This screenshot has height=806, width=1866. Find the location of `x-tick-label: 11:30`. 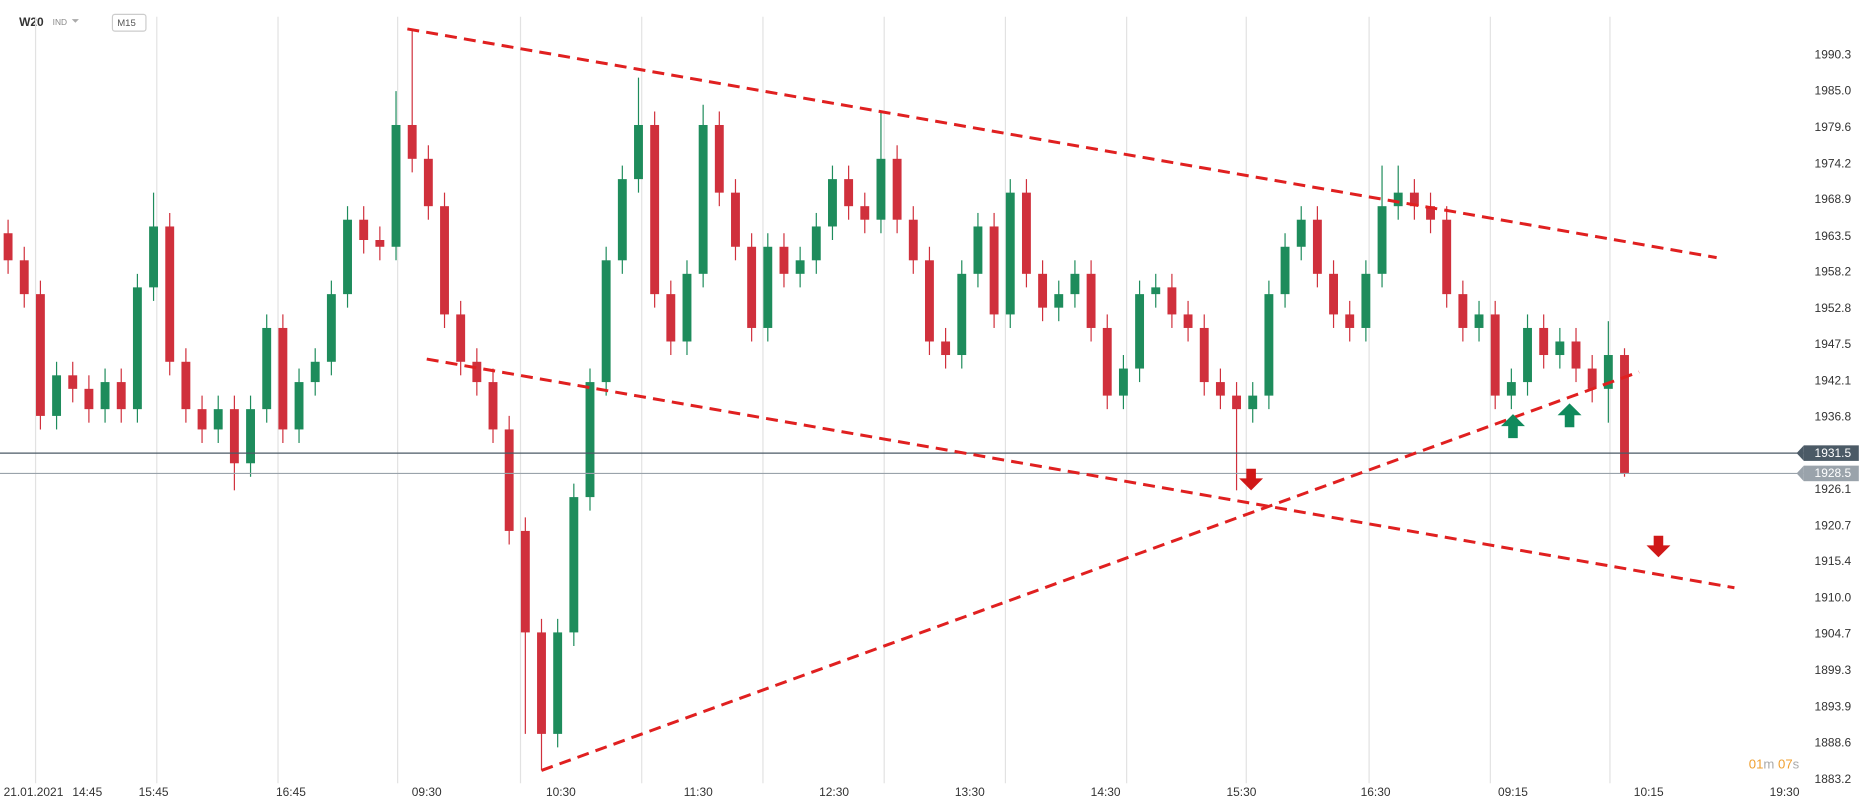

x-tick-label: 11:30 is located at coordinates (698, 792).